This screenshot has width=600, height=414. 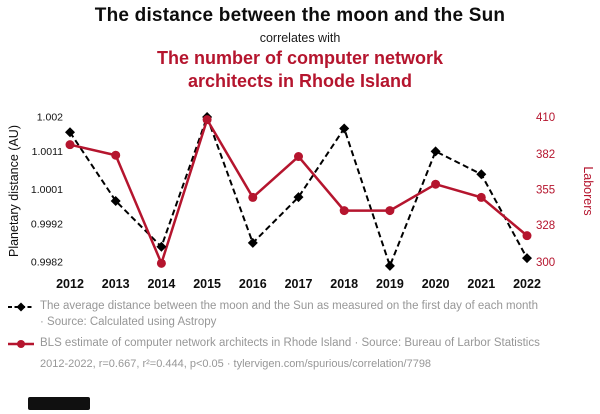 I want to click on x-axis-tick: 2013, so click(x=116, y=284).